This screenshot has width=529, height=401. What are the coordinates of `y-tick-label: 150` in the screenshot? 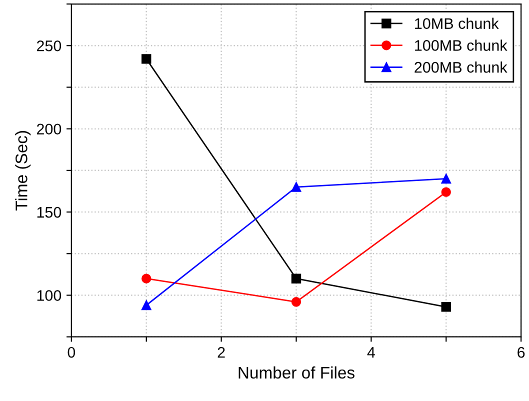 It's located at (49, 212).